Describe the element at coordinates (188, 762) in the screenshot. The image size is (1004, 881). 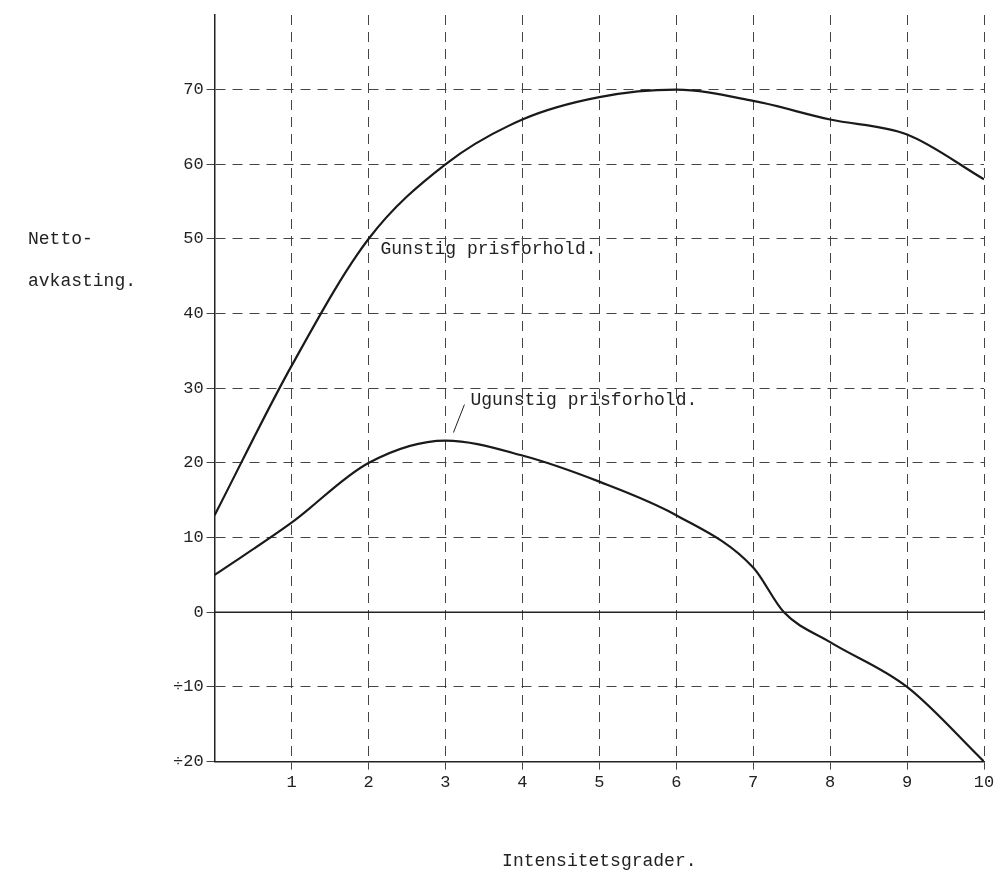
I see `y-tick-label: ÷20` at that location.